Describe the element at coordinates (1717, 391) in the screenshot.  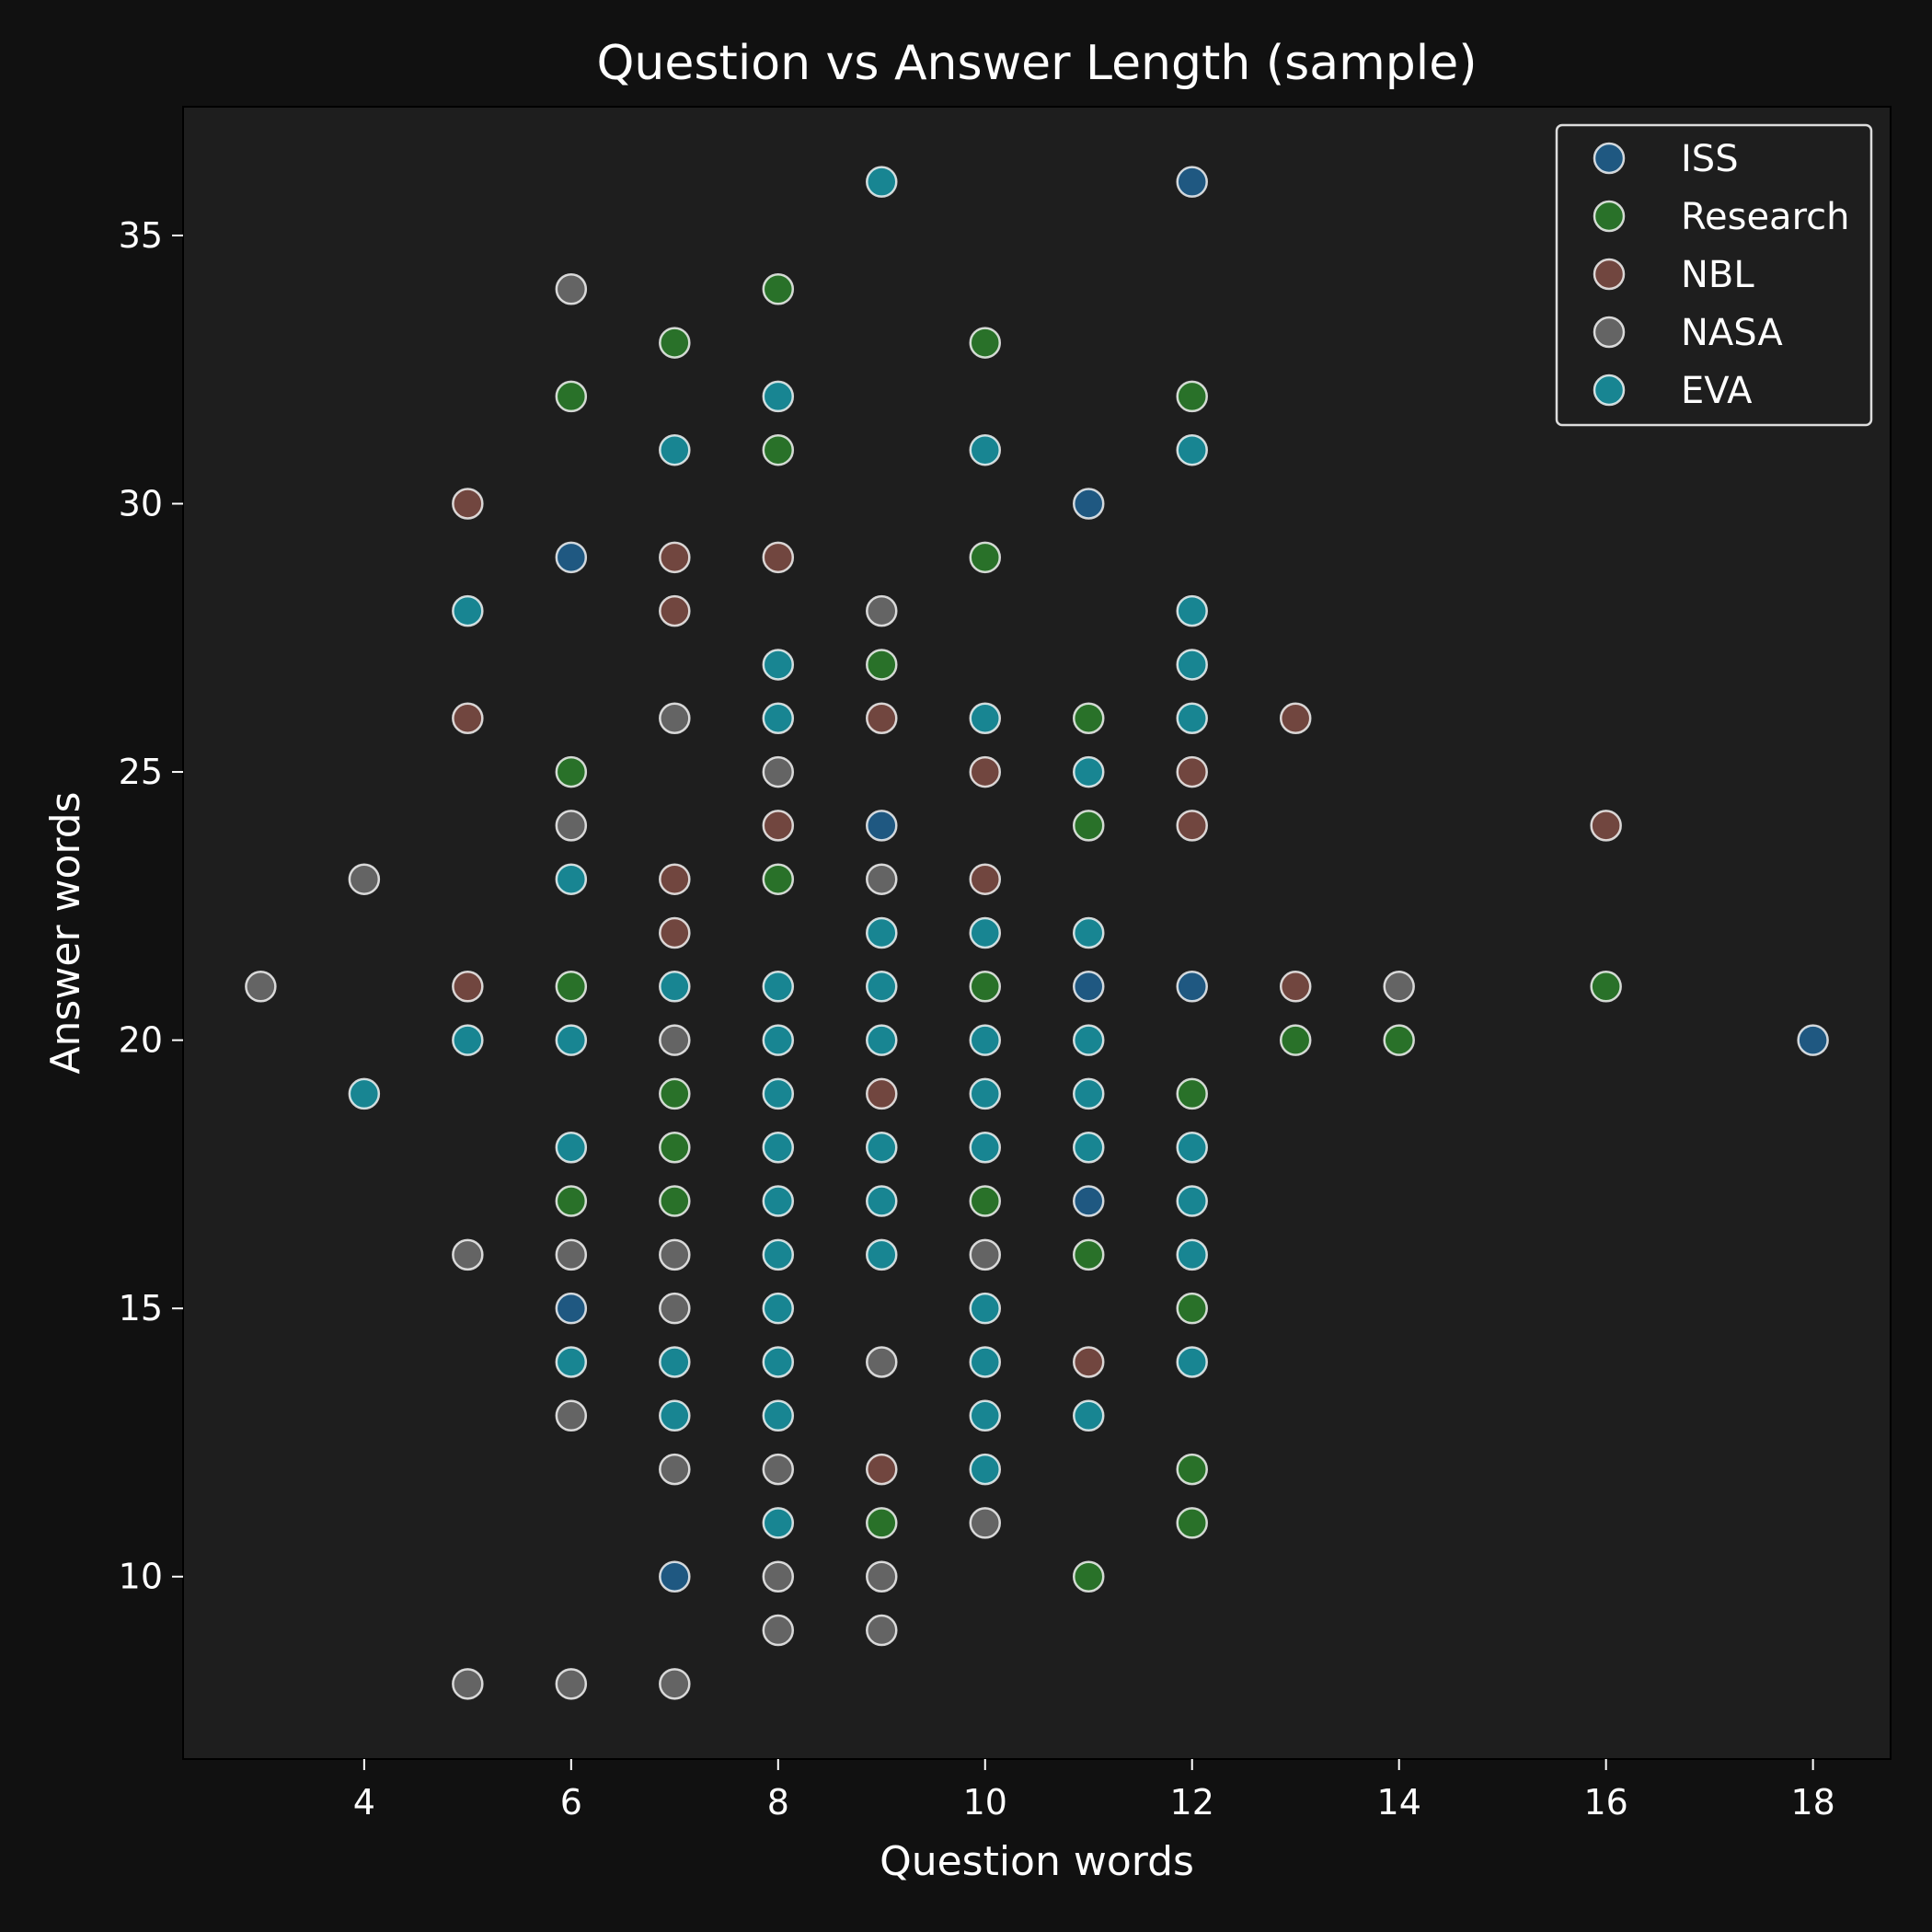
I see `legend-label: EVA` at that location.